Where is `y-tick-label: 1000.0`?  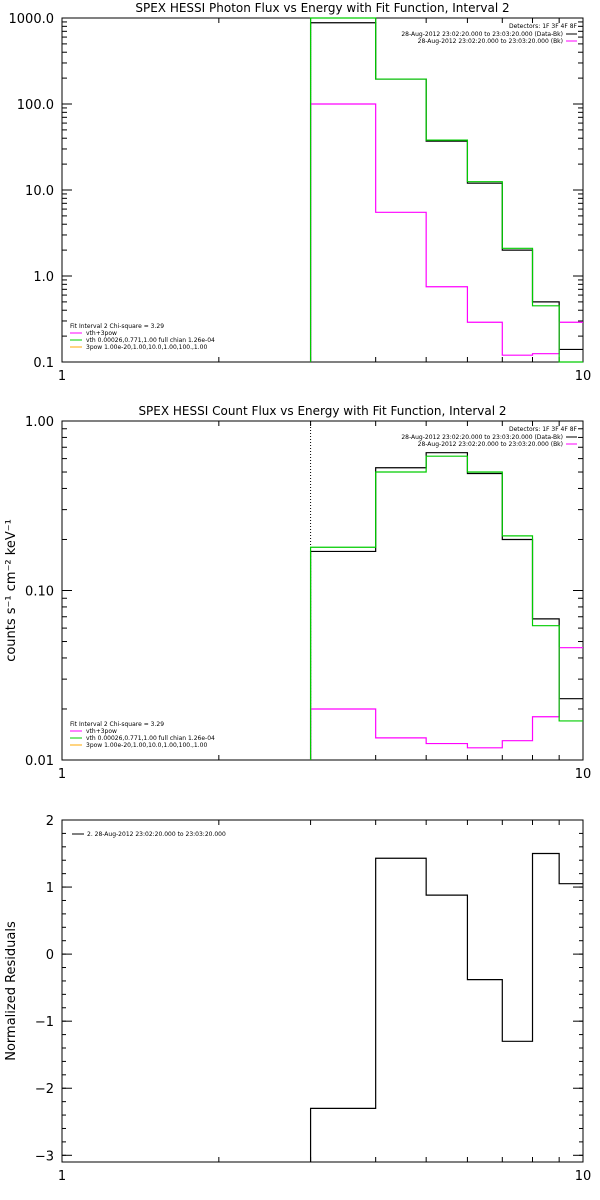 y-tick-label: 1000.0 is located at coordinates (32, 19).